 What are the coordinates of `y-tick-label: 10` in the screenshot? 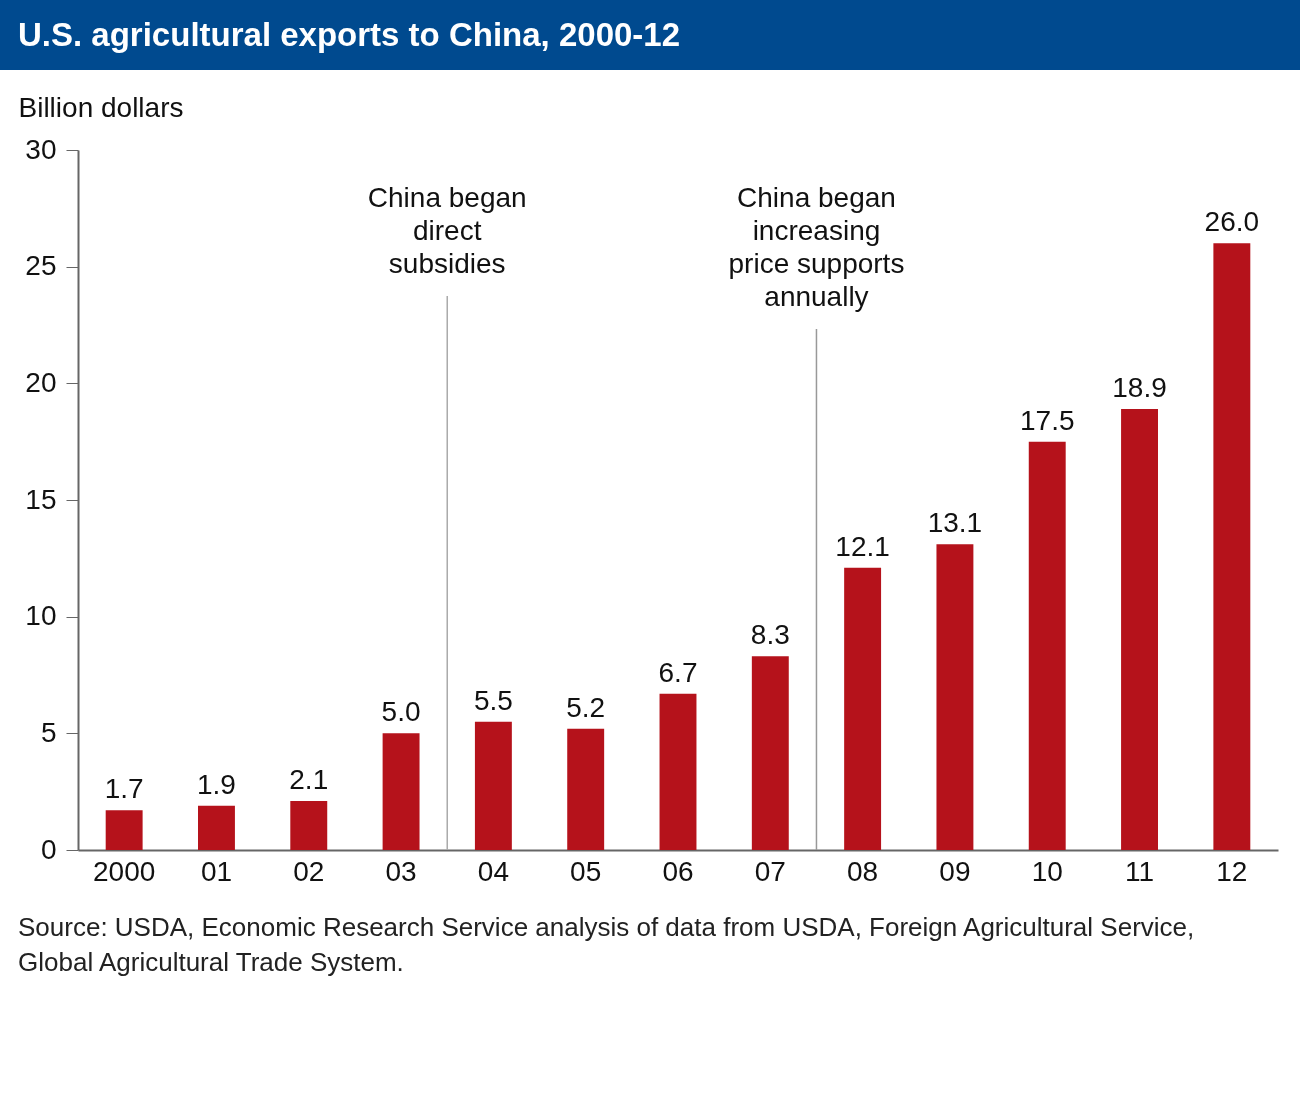 It's located at (41, 616).